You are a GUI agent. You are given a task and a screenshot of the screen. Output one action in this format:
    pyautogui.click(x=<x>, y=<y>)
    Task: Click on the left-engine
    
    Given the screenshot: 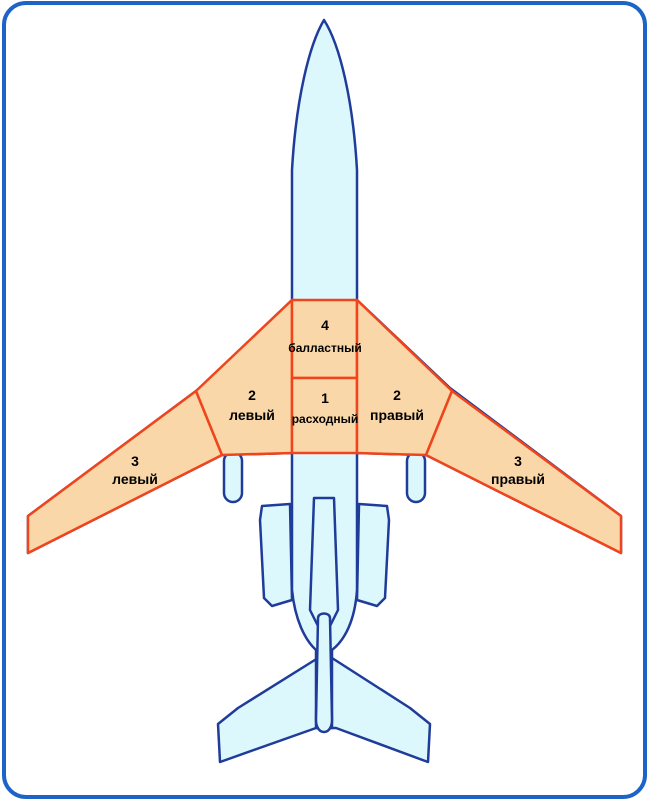 What is the action you would take?
    pyautogui.click(x=276, y=555)
    